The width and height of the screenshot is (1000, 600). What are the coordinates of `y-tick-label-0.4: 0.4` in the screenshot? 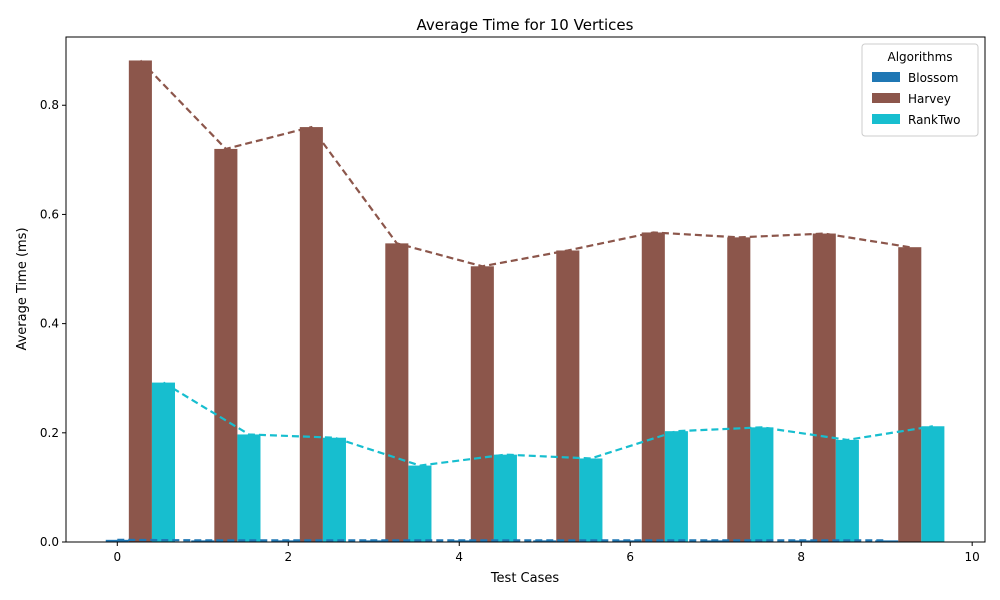 It's located at (49, 324).